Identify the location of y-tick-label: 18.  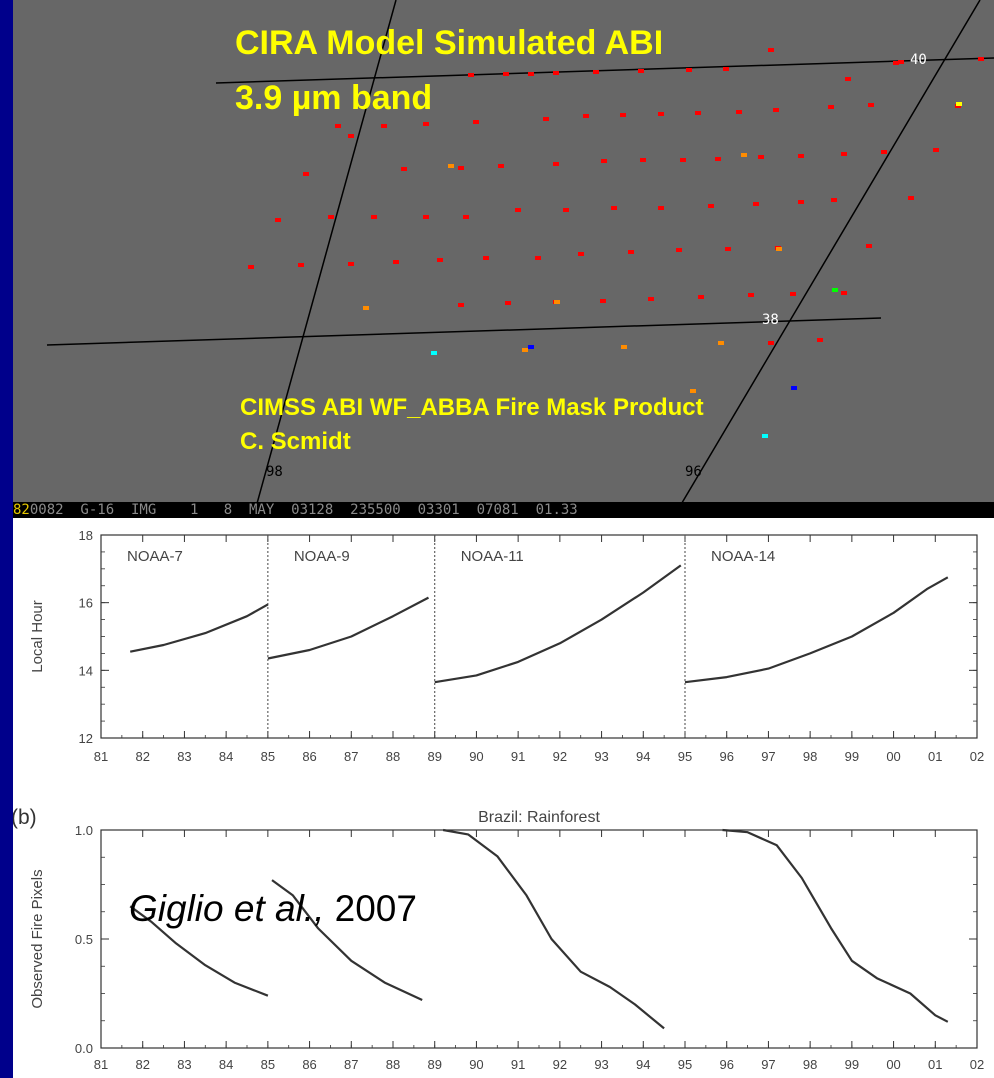
(86, 535).